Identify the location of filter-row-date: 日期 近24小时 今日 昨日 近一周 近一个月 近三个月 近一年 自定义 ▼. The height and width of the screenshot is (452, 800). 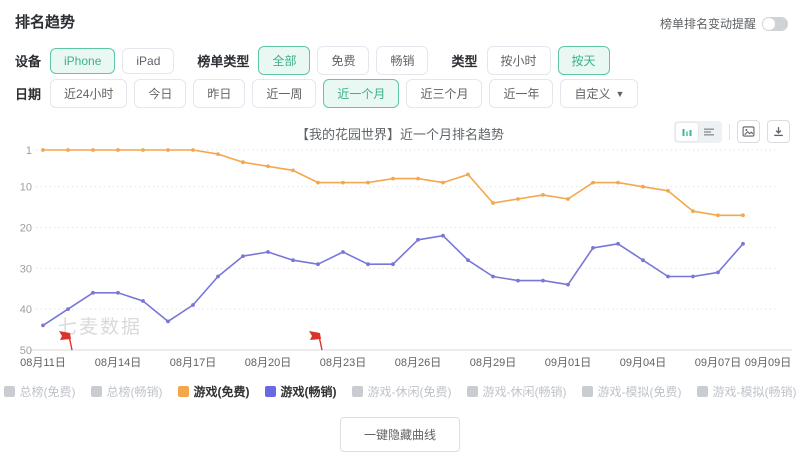
(338, 93).